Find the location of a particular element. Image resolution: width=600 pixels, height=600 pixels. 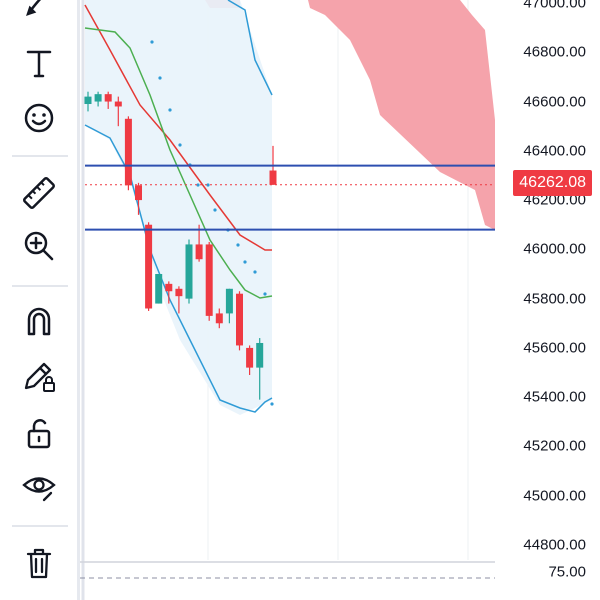

indicator-axis-label: 75.00 is located at coordinates (567, 572).